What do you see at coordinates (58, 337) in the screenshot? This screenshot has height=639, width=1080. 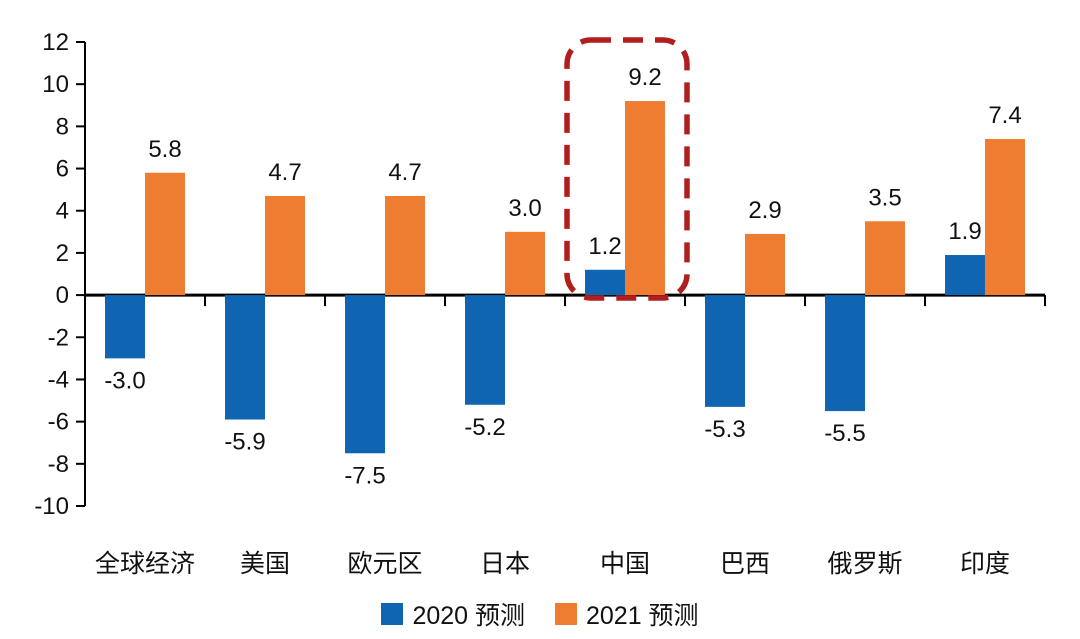 I see `y-tick-label: -2` at bounding box center [58, 337].